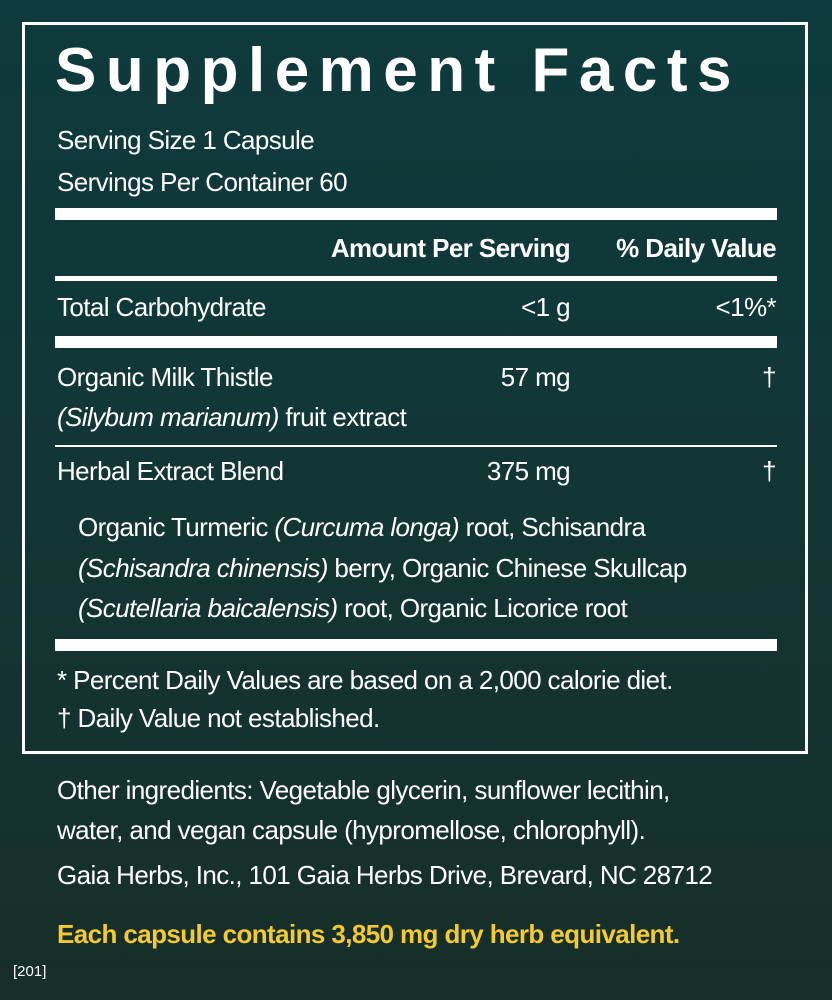  I want to click on row-amount: <1 g, so click(546, 307).